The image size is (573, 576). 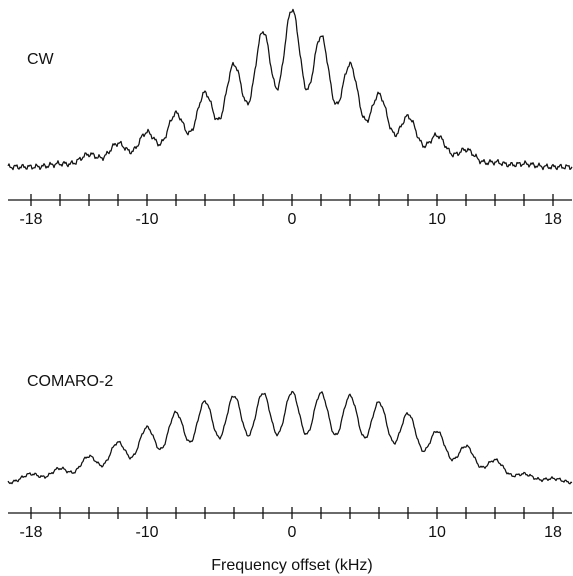 I want to click on comaro-series-label: COMARO-2, so click(x=70, y=381).